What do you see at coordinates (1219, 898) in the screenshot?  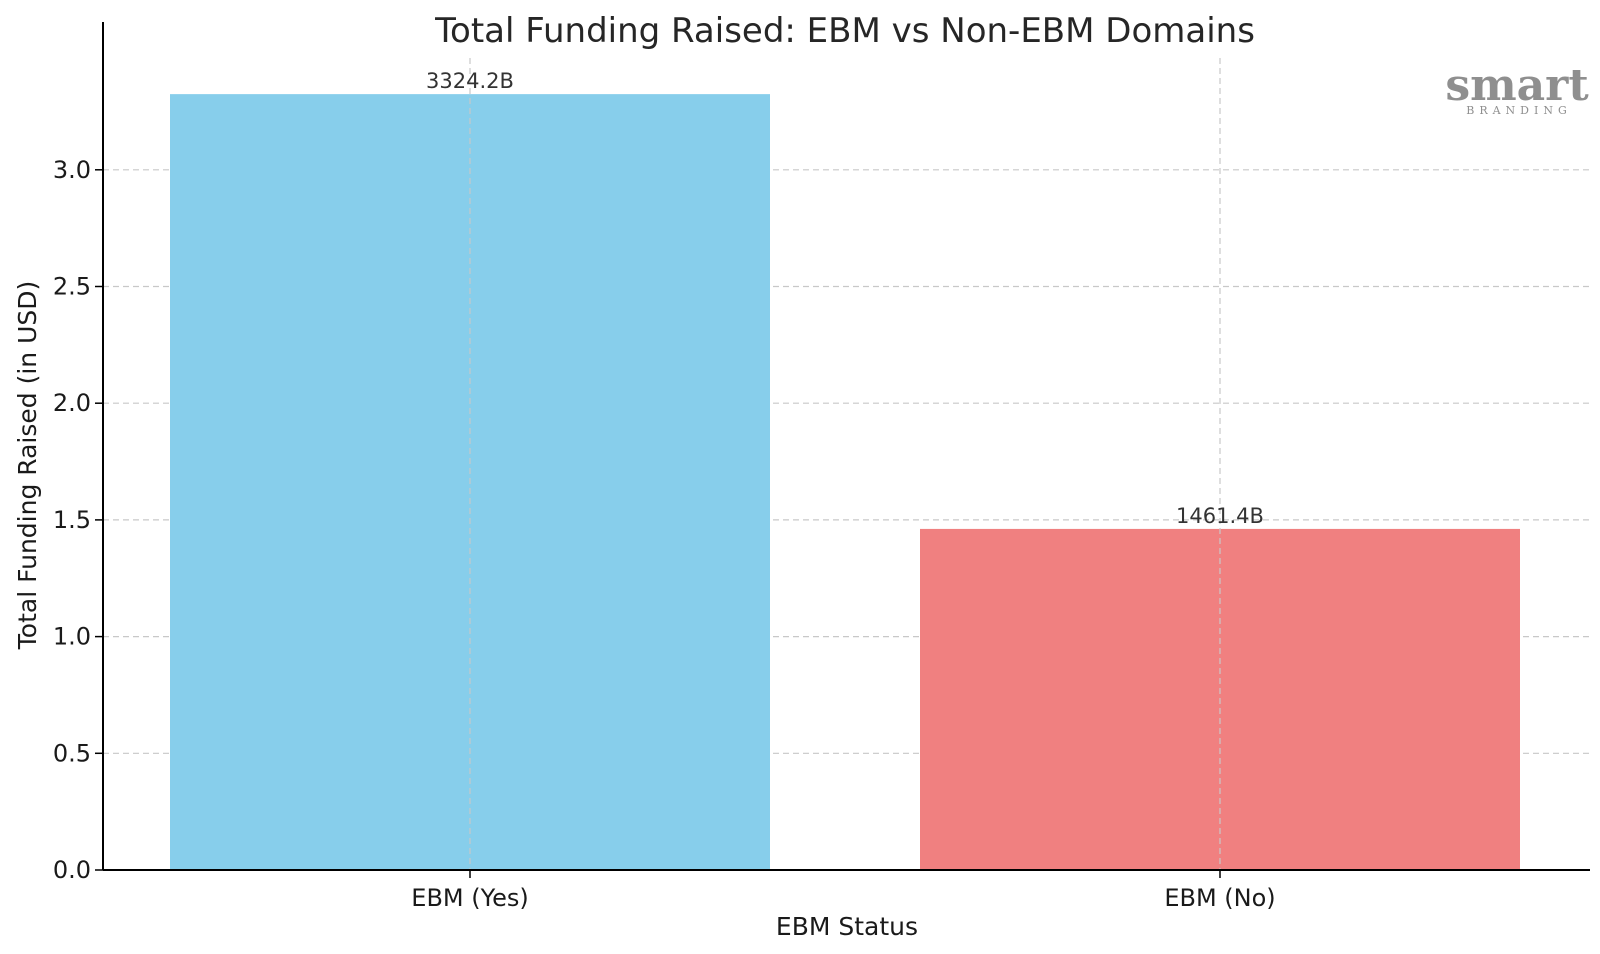 I see `x-tick-label: EBM (No)` at bounding box center [1219, 898].